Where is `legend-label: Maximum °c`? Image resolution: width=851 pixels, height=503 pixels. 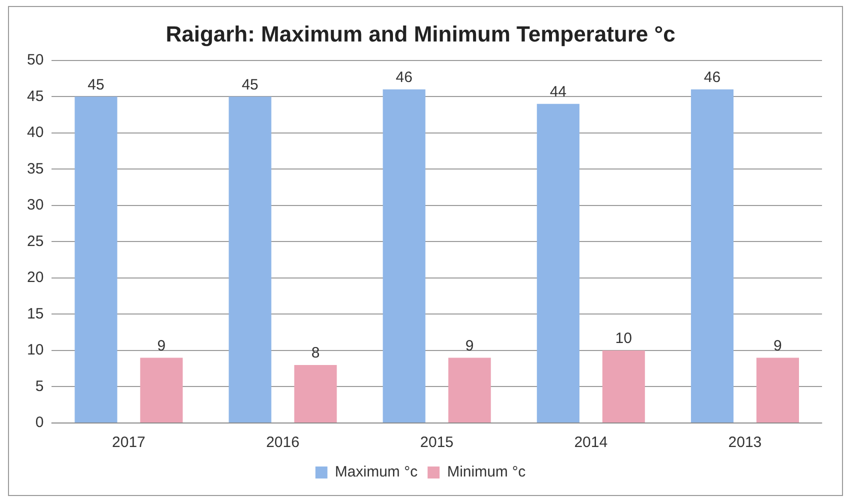 legend-label: Maximum °c is located at coordinates (376, 472).